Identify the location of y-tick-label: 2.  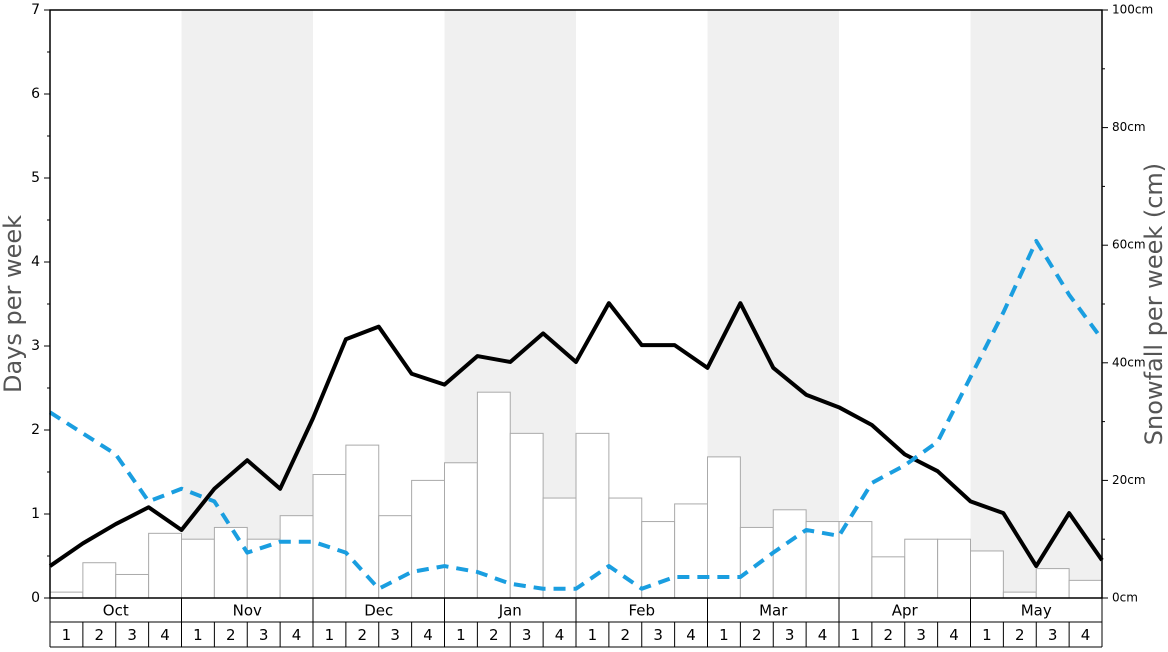
(35, 430).